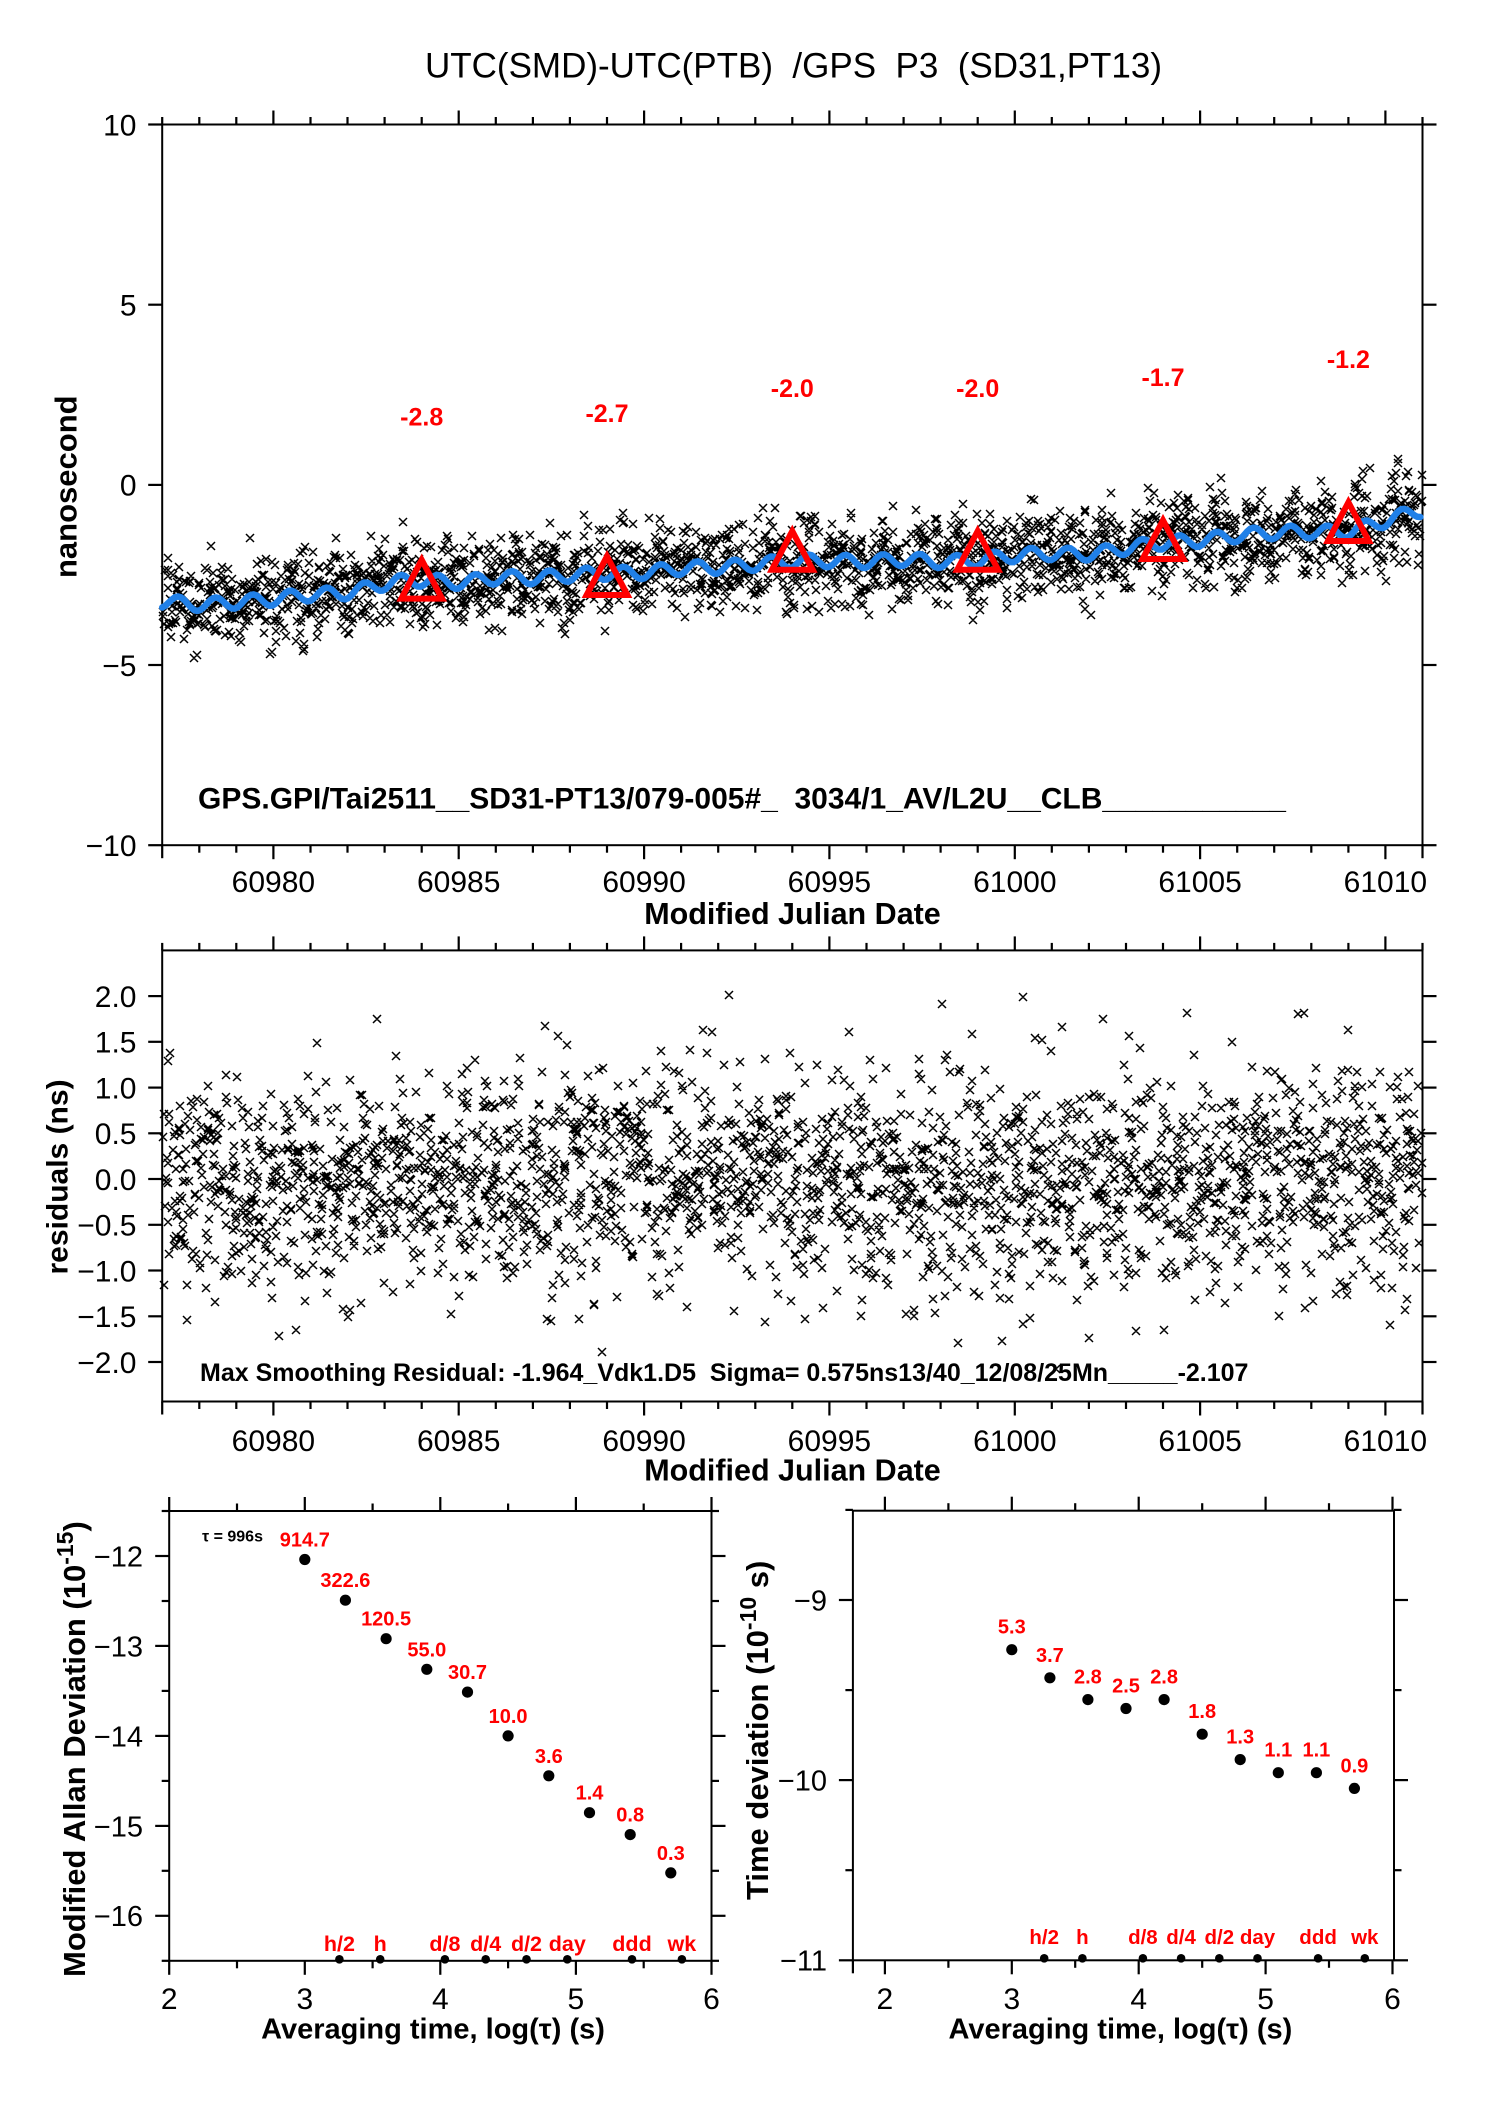 This screenshot has width=1488, height=2105. Describe the element at coordinates (508, 1717) in the screenshot. I see `svg-text: 10.0` at that location.